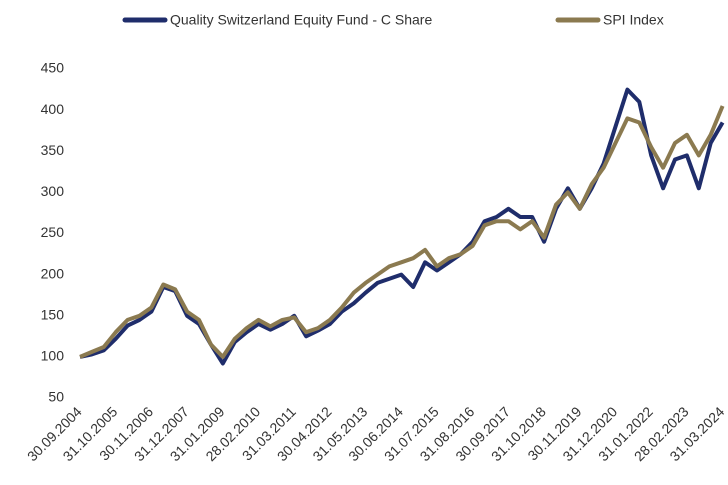 The width and height of the screenshot is (728, 485). I want to click on y-tick-label: 250, so click(53, 232).